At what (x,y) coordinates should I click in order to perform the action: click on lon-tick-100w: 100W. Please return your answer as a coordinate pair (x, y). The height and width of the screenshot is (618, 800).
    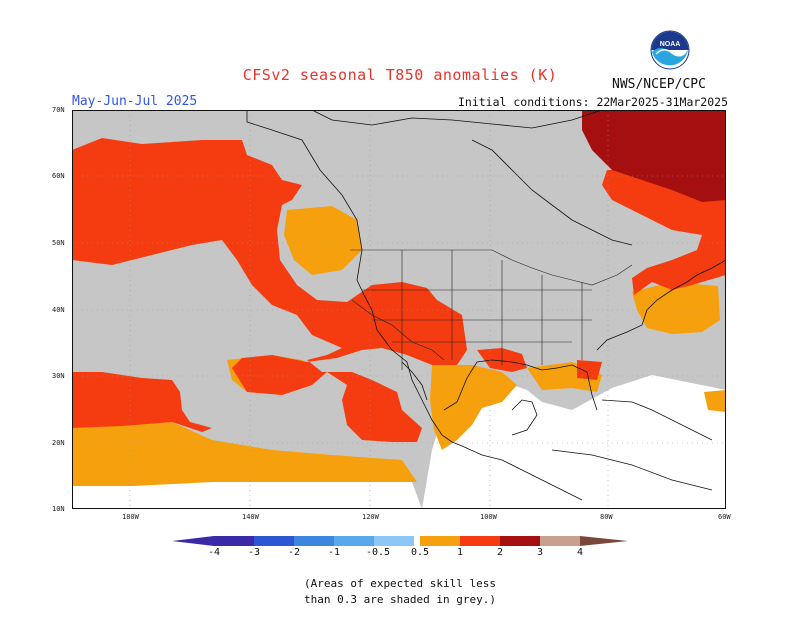
    Looking at the image, I should click on (488, 517).